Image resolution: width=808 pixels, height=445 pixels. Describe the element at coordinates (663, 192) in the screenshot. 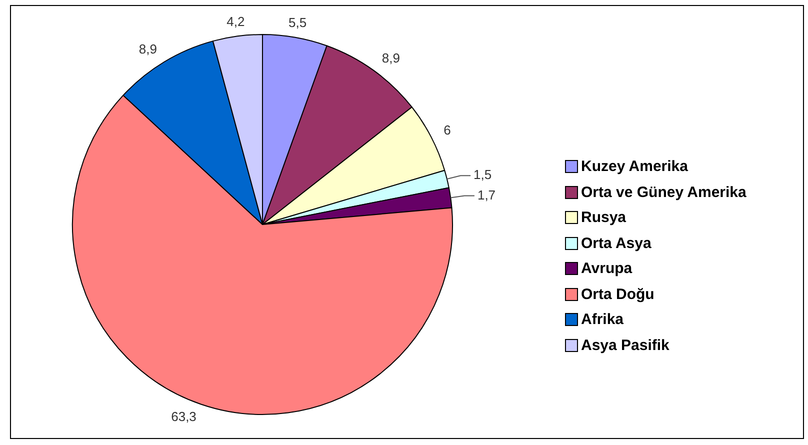

I see `legend-label: Orta ve Güney Amerika` at that location.